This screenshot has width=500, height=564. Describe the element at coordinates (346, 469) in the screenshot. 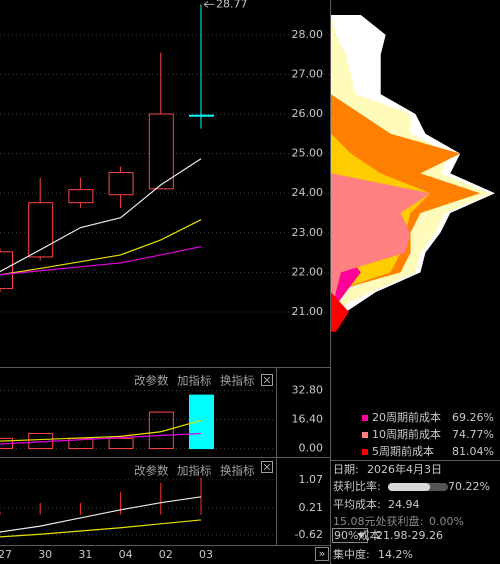

I see `date-label: 日期:` at that location.